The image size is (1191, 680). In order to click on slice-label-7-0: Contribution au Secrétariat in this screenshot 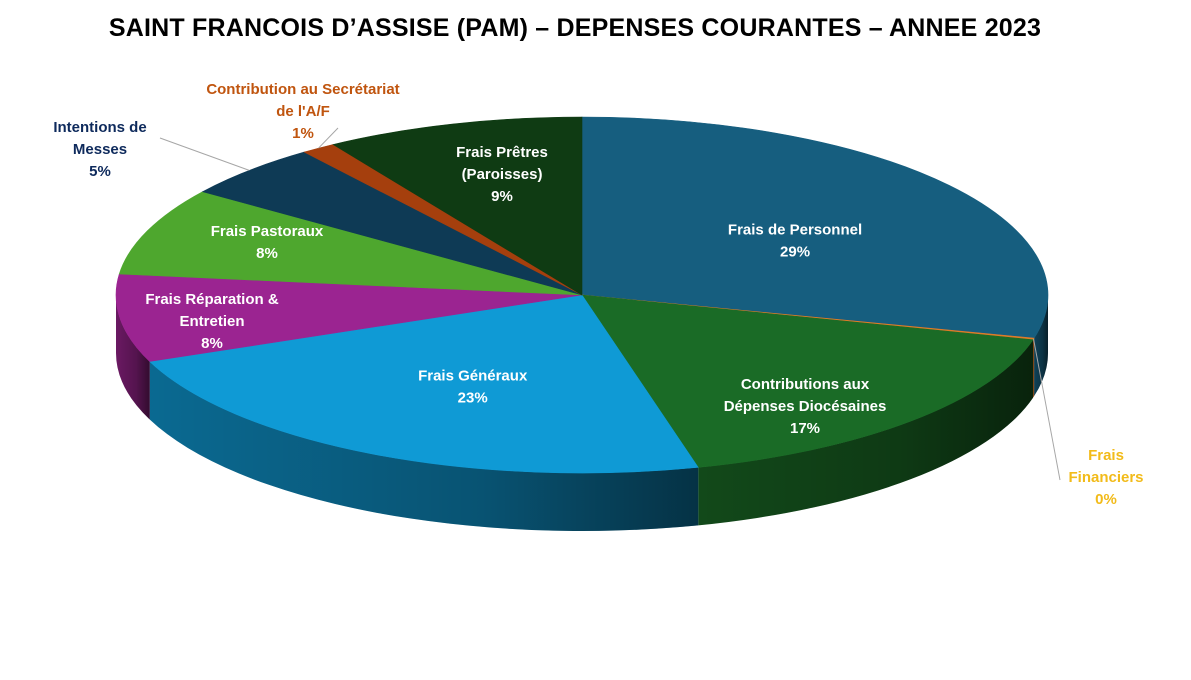, I will do `click(302, 89)`.